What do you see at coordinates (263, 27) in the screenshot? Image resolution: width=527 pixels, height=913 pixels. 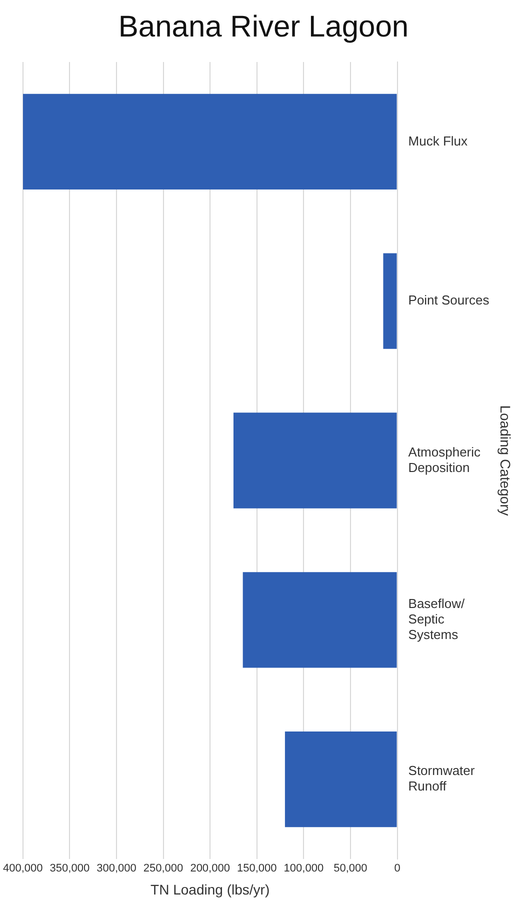 I see `chart-title: Banana River Lagoon` at bounding box center [263, 27].